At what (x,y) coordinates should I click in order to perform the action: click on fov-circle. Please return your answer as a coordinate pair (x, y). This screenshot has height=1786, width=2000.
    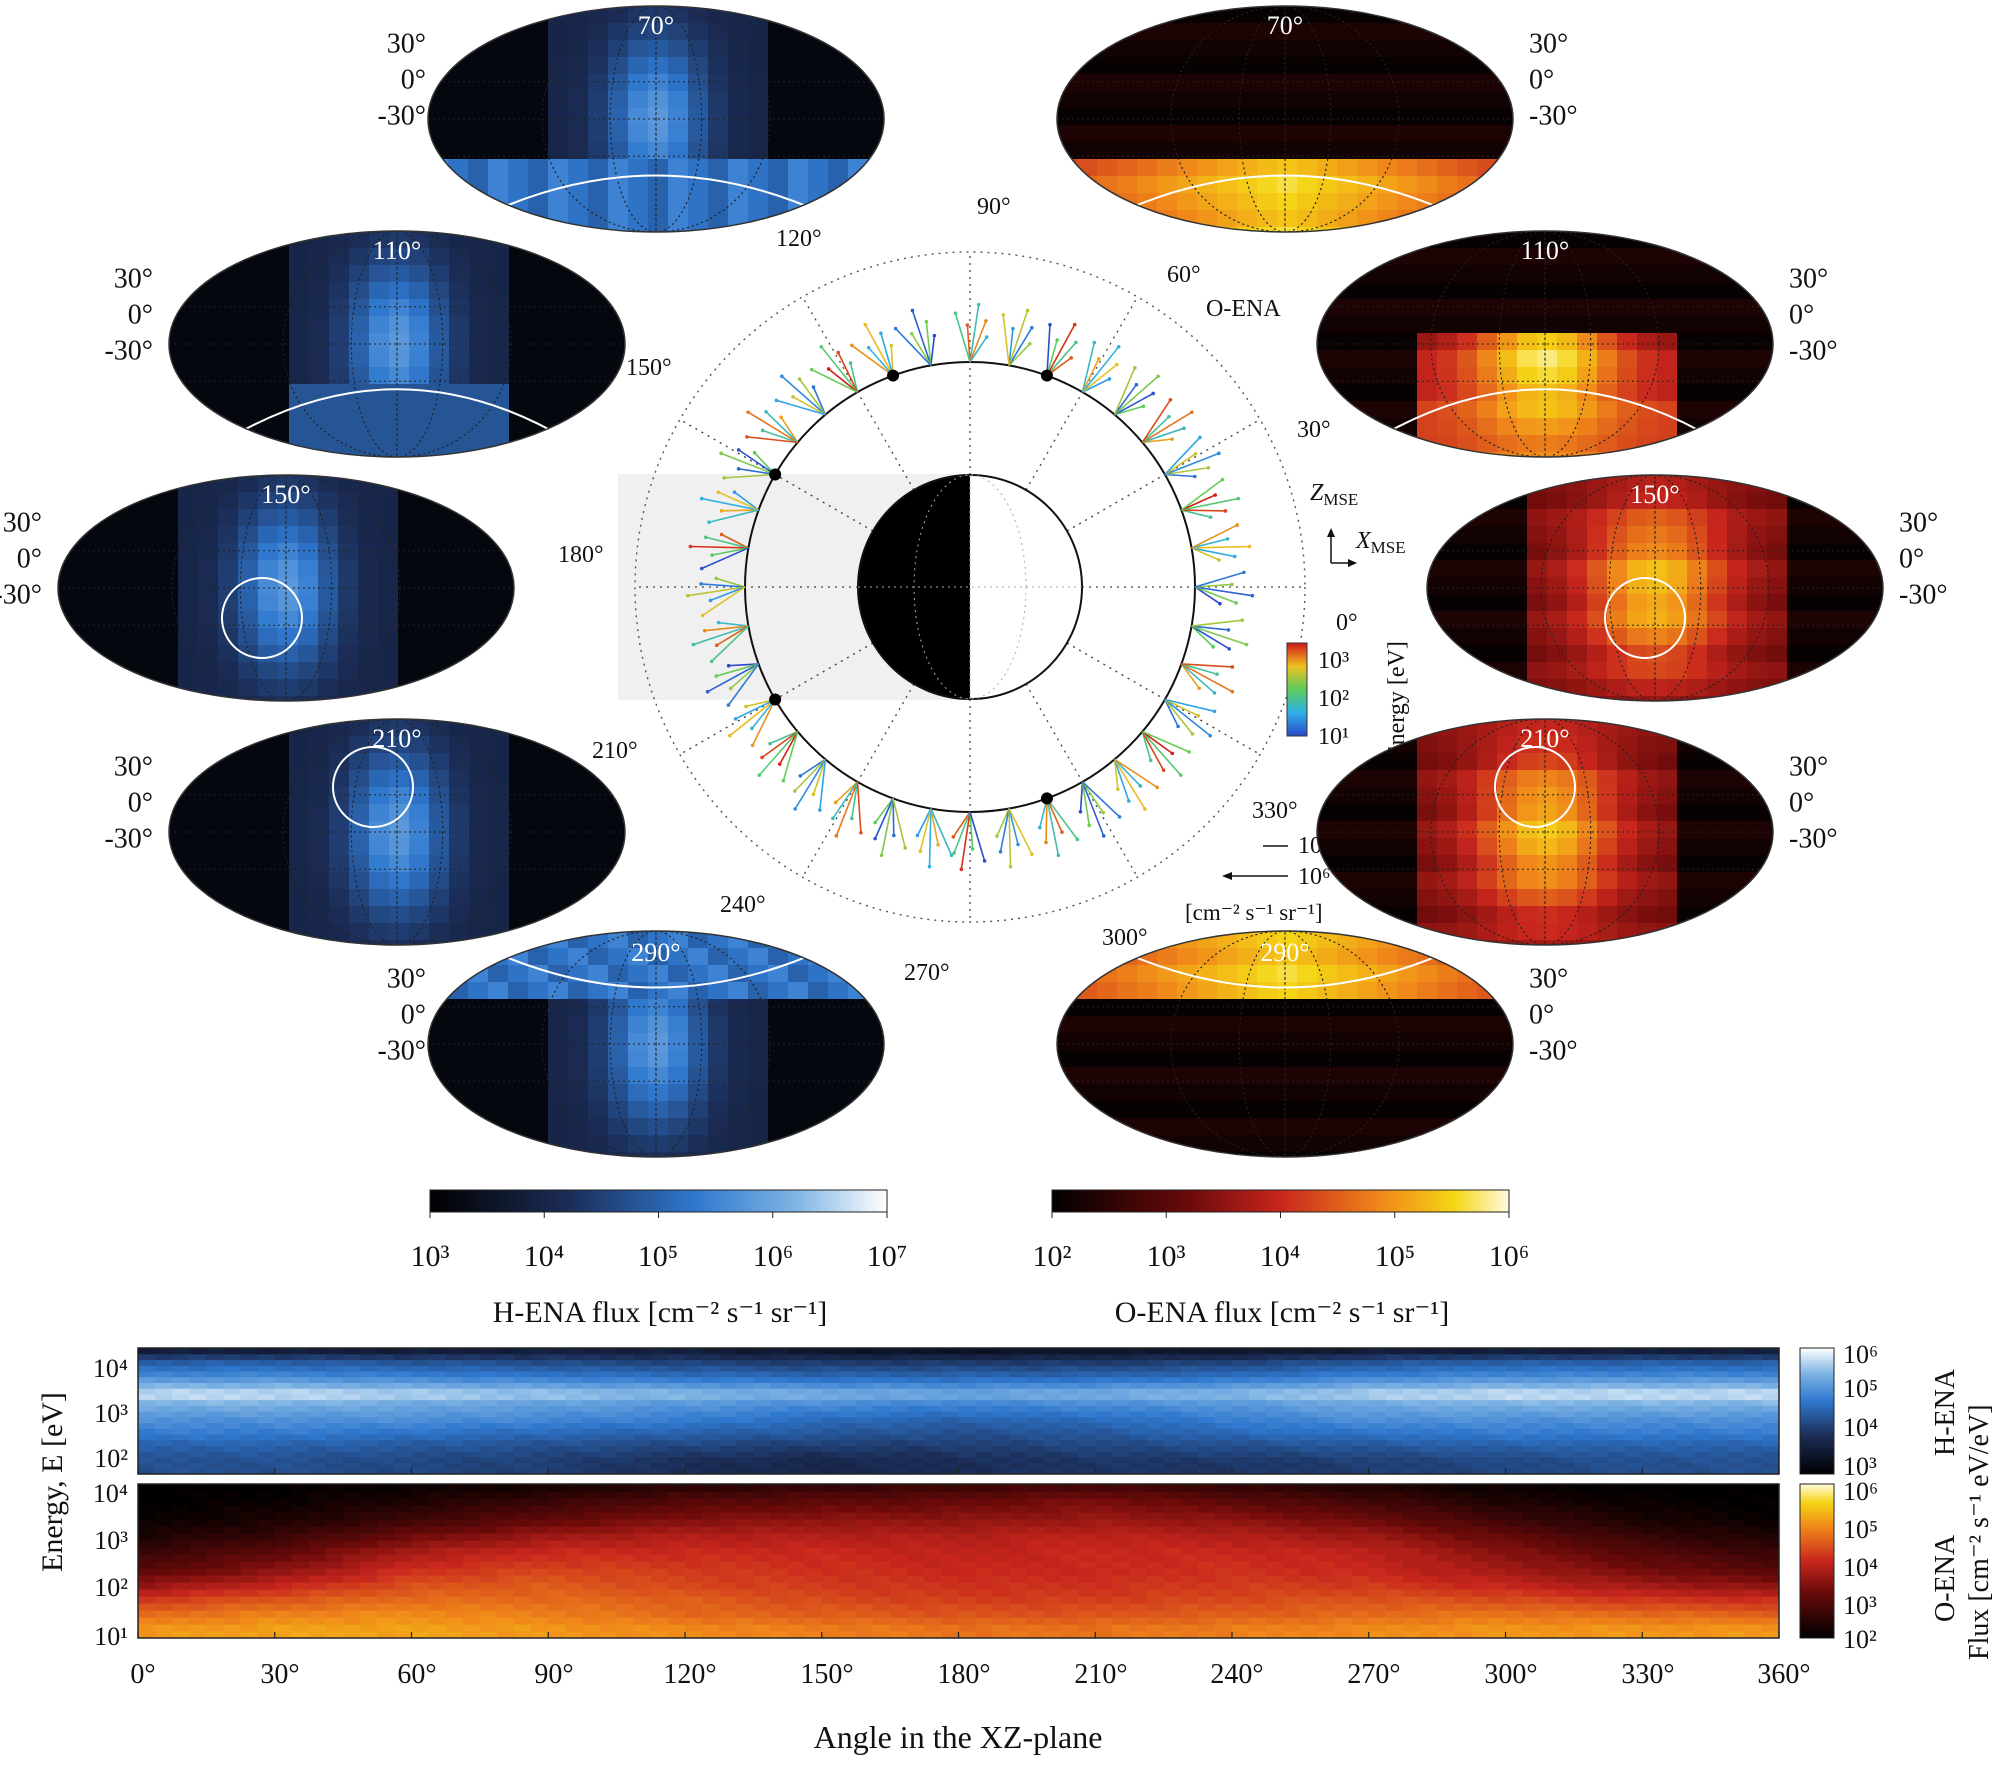
    Looking at the image, I should click on (1535, 787).